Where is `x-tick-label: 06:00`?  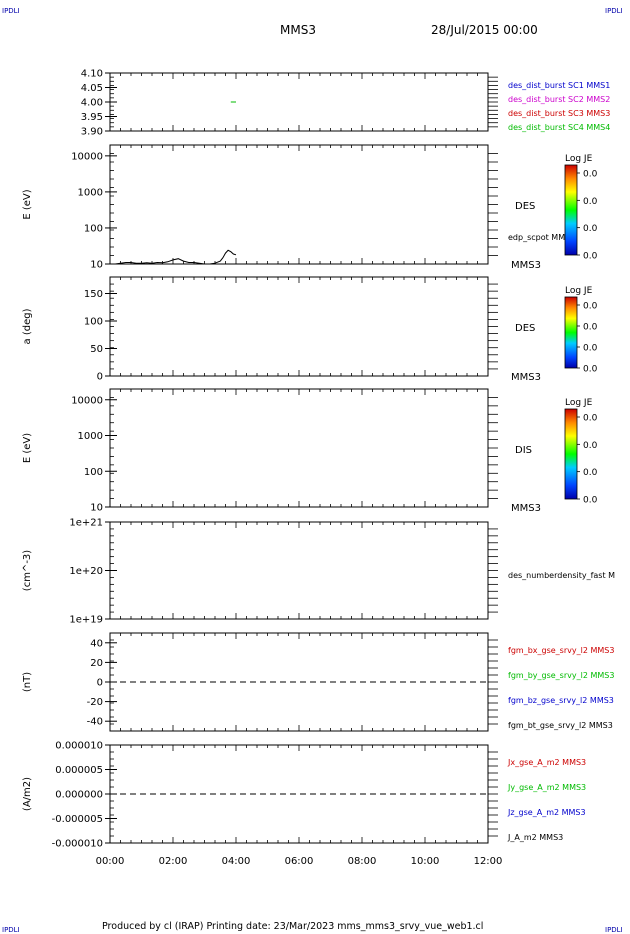
x-tick-label: 06:00 is located at coordinates (299, 861).